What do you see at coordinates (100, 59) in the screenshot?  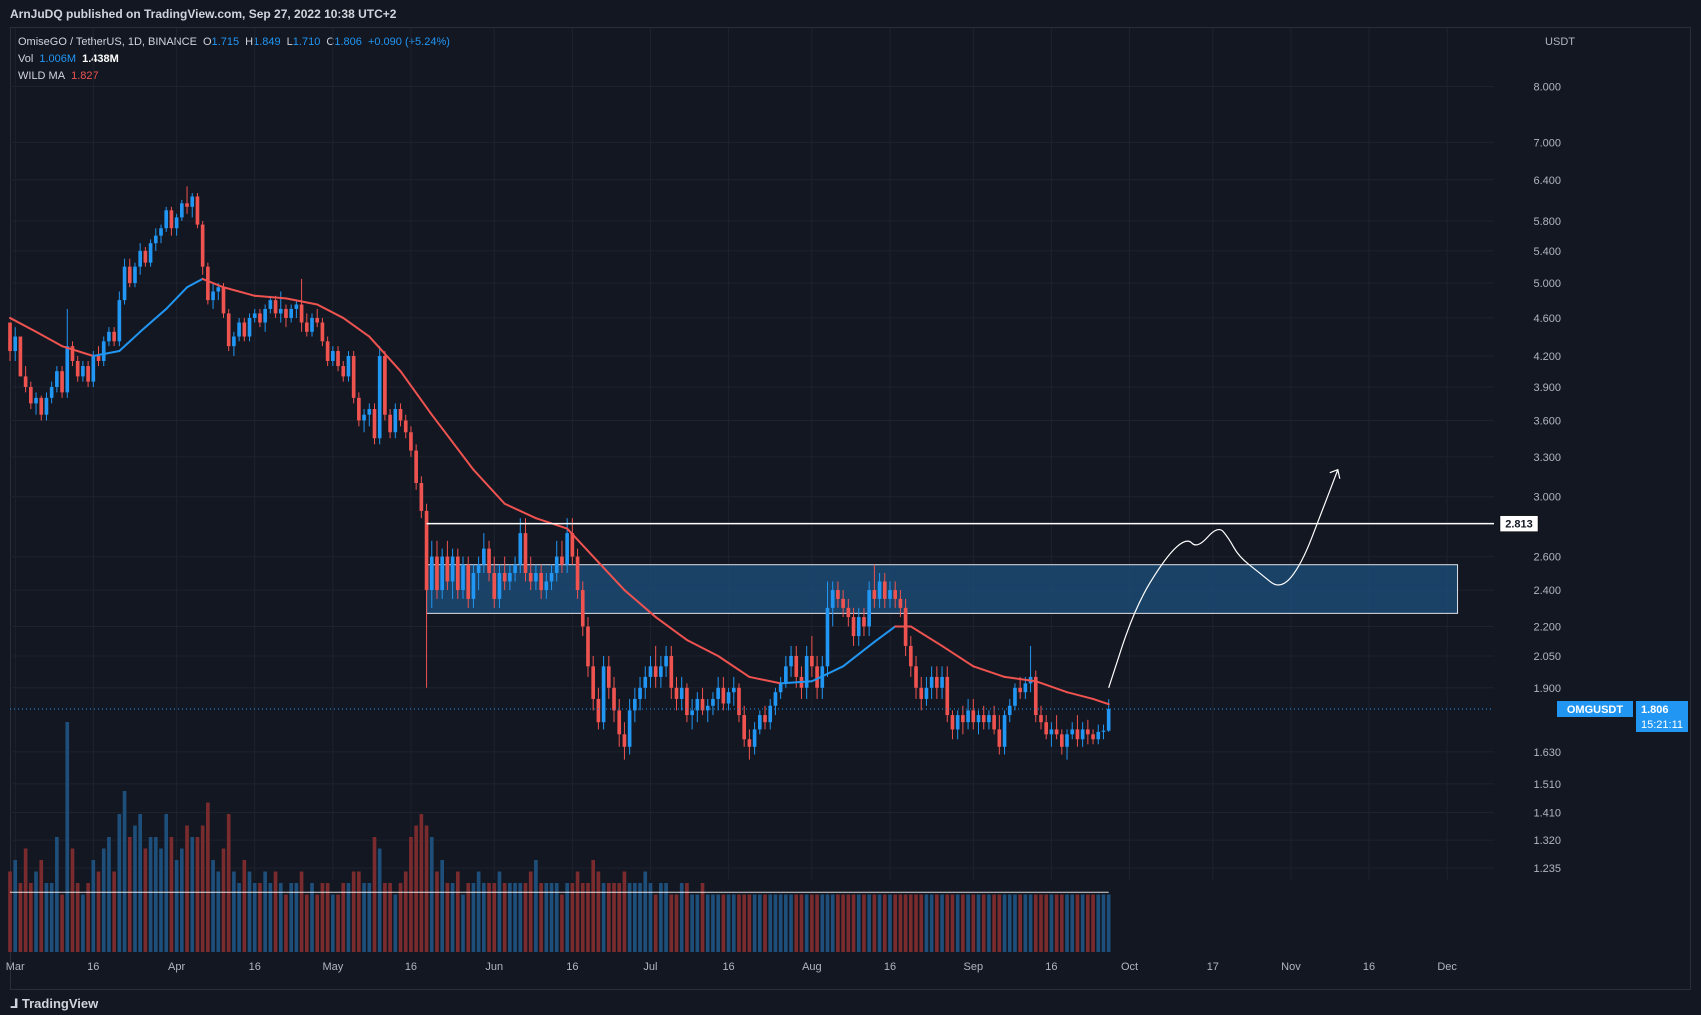 I see `volume-ma-value: 1.438M` at bounding box center [100, 59].